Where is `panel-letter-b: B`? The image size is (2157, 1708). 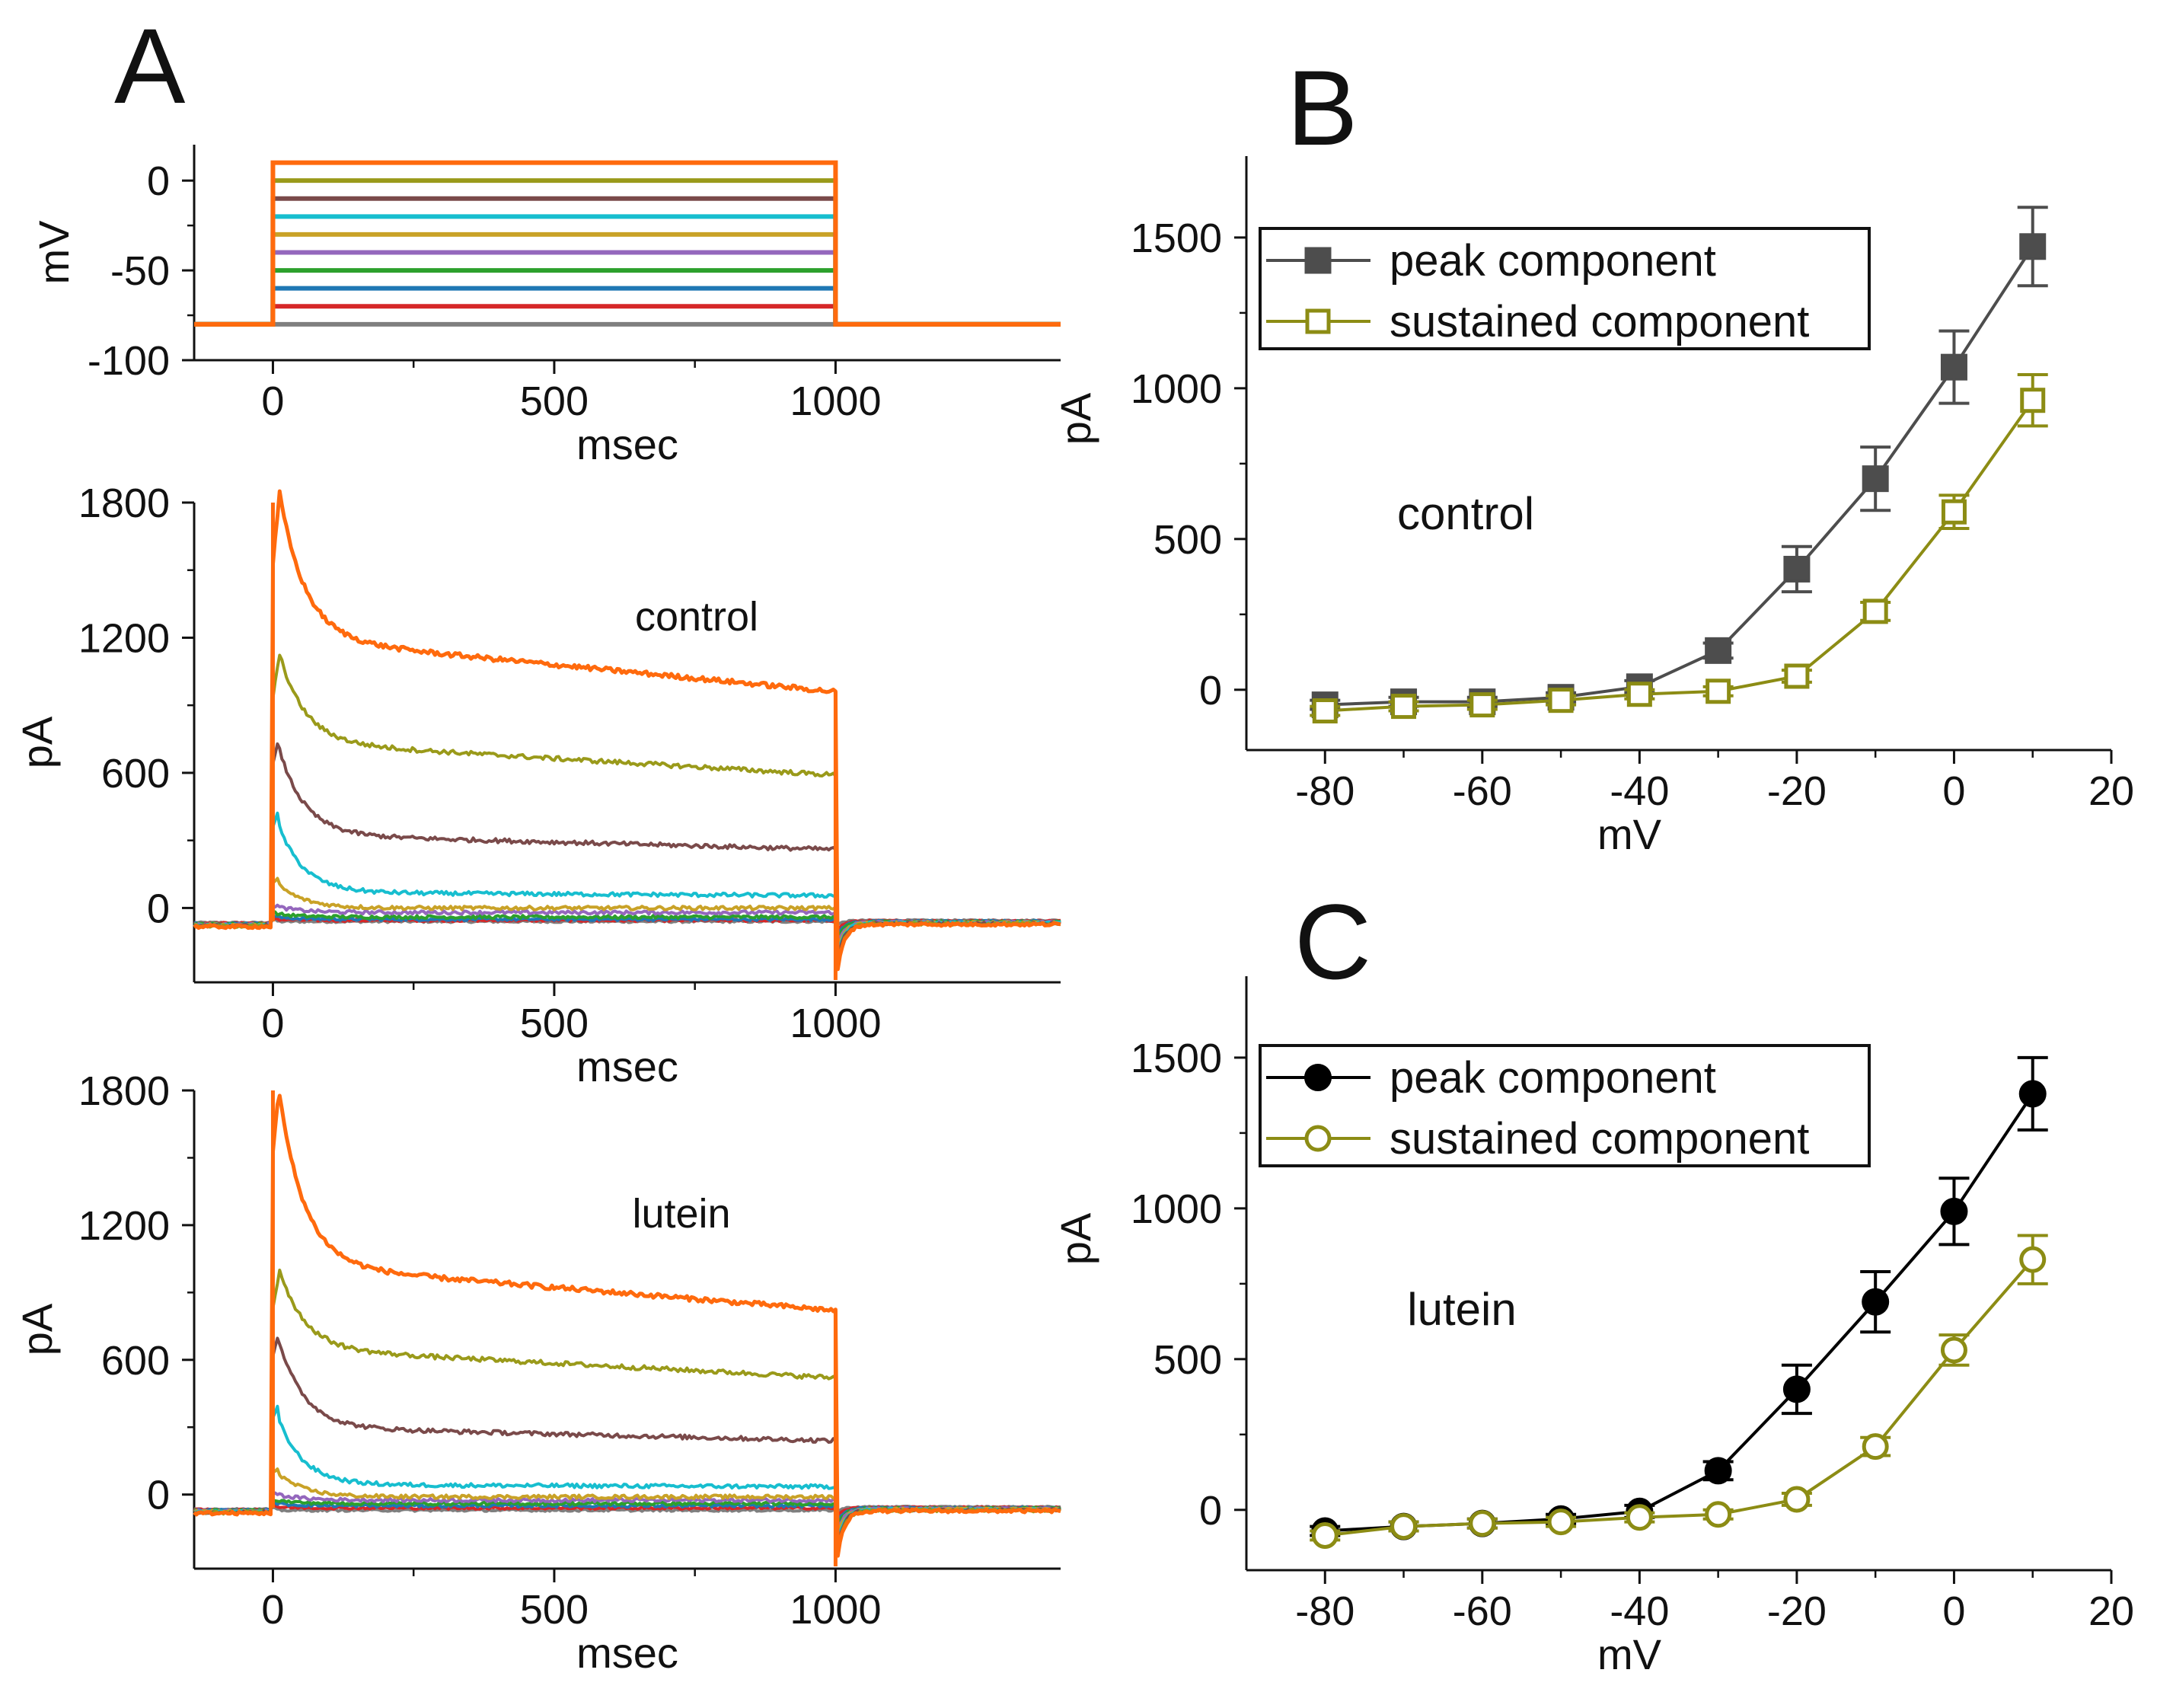
panel-letter-b: B is located at coordinates (1322, 108).